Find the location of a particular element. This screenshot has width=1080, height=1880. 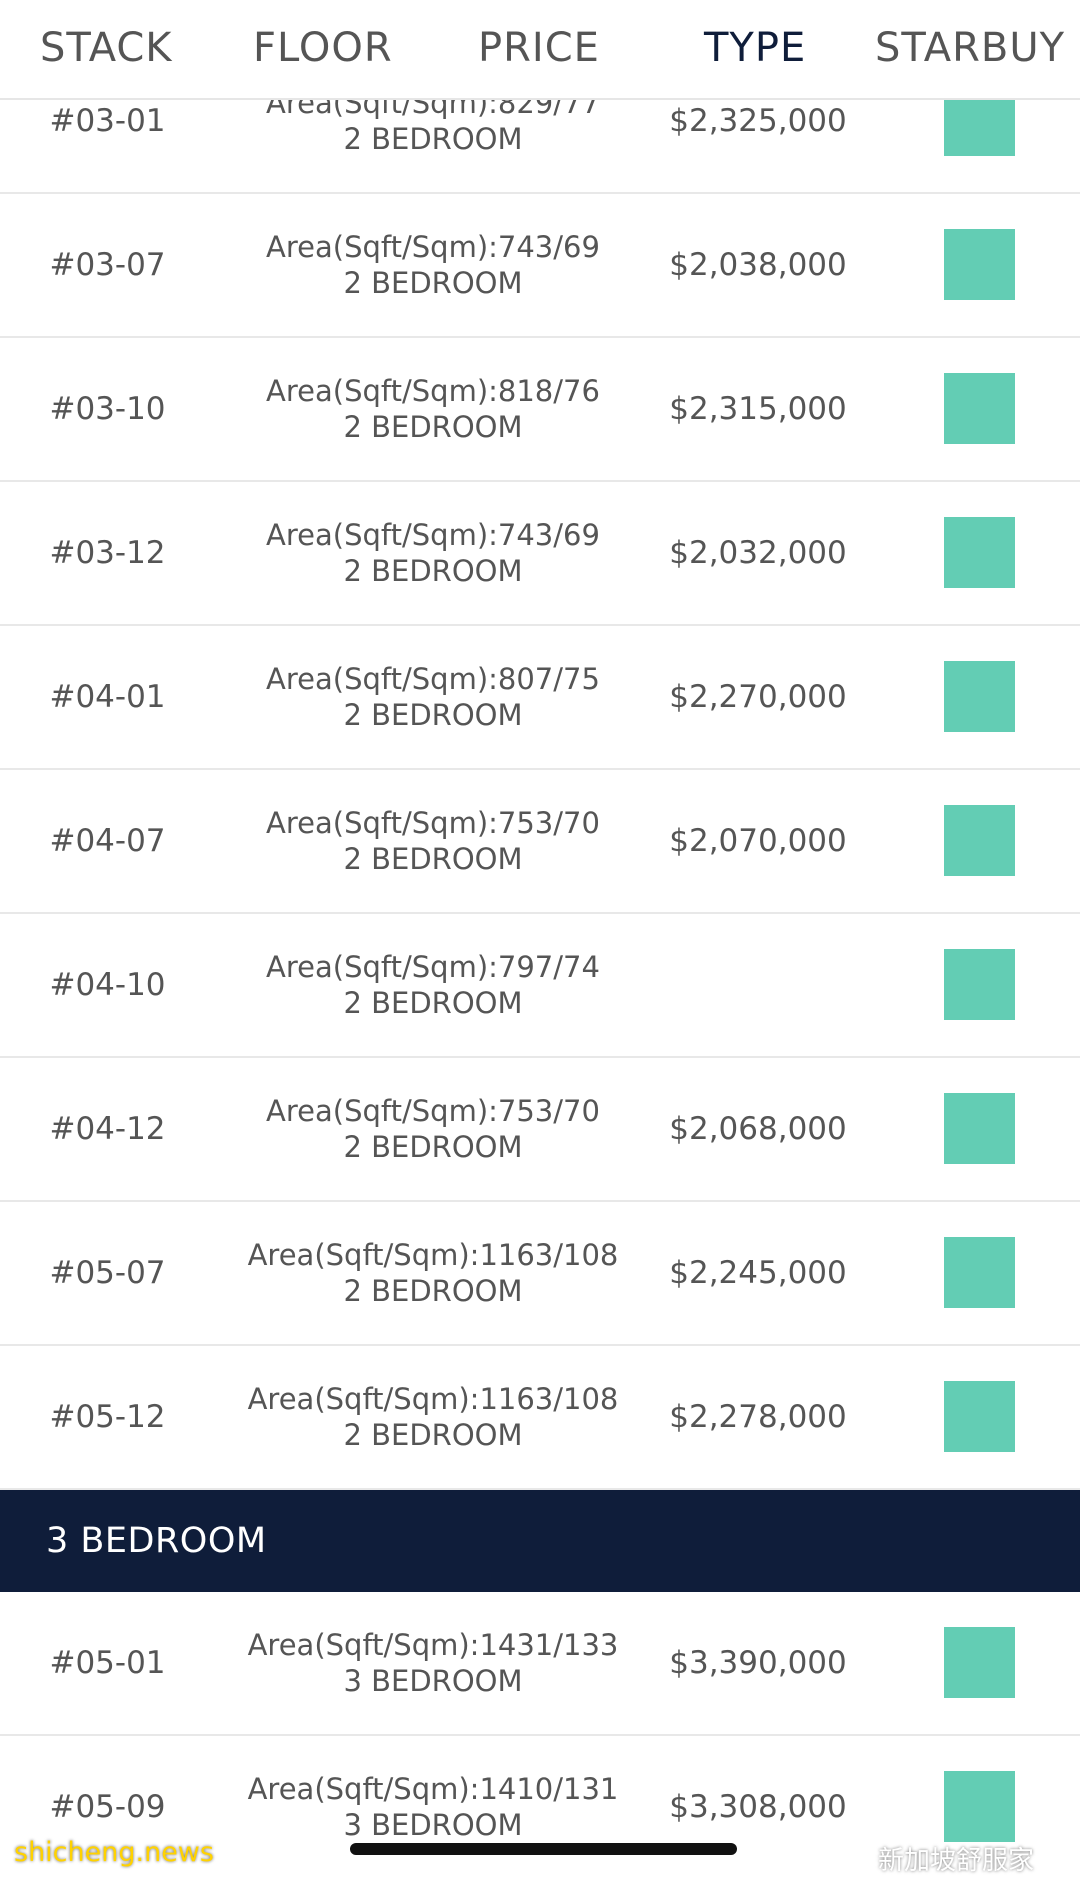

column-header-price: PRICE is located at coordinates (539, 48).